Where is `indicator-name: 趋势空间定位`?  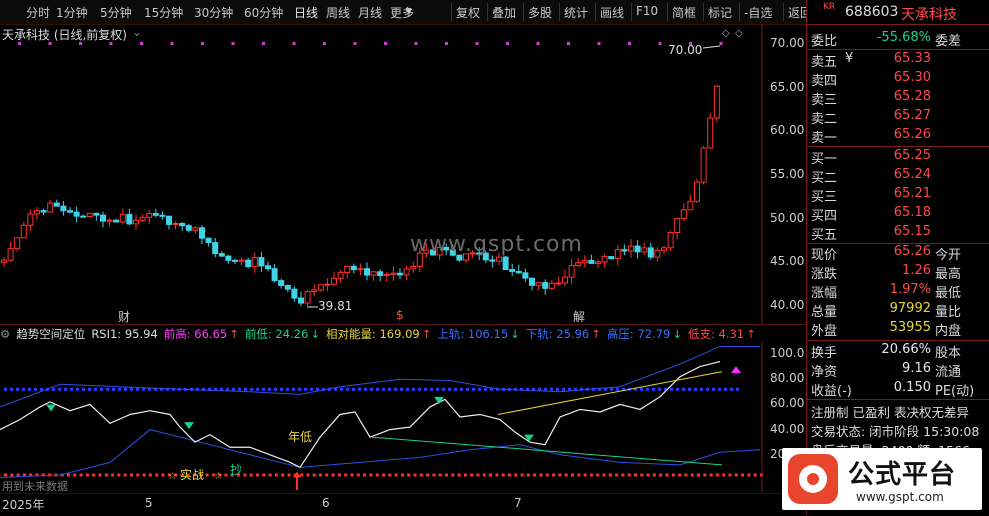
indicator-name: 趋势空间定位 is located at coordinates (51, 334).